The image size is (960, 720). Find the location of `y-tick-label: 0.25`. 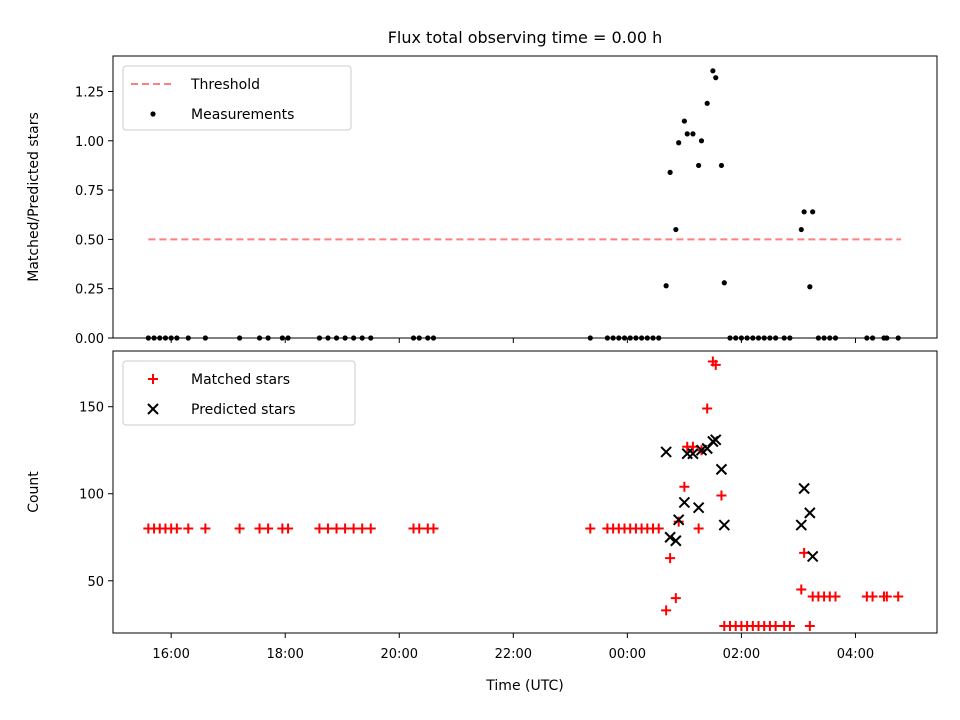

y-tick-label: 0.25 is located at coordinates (89, 290).